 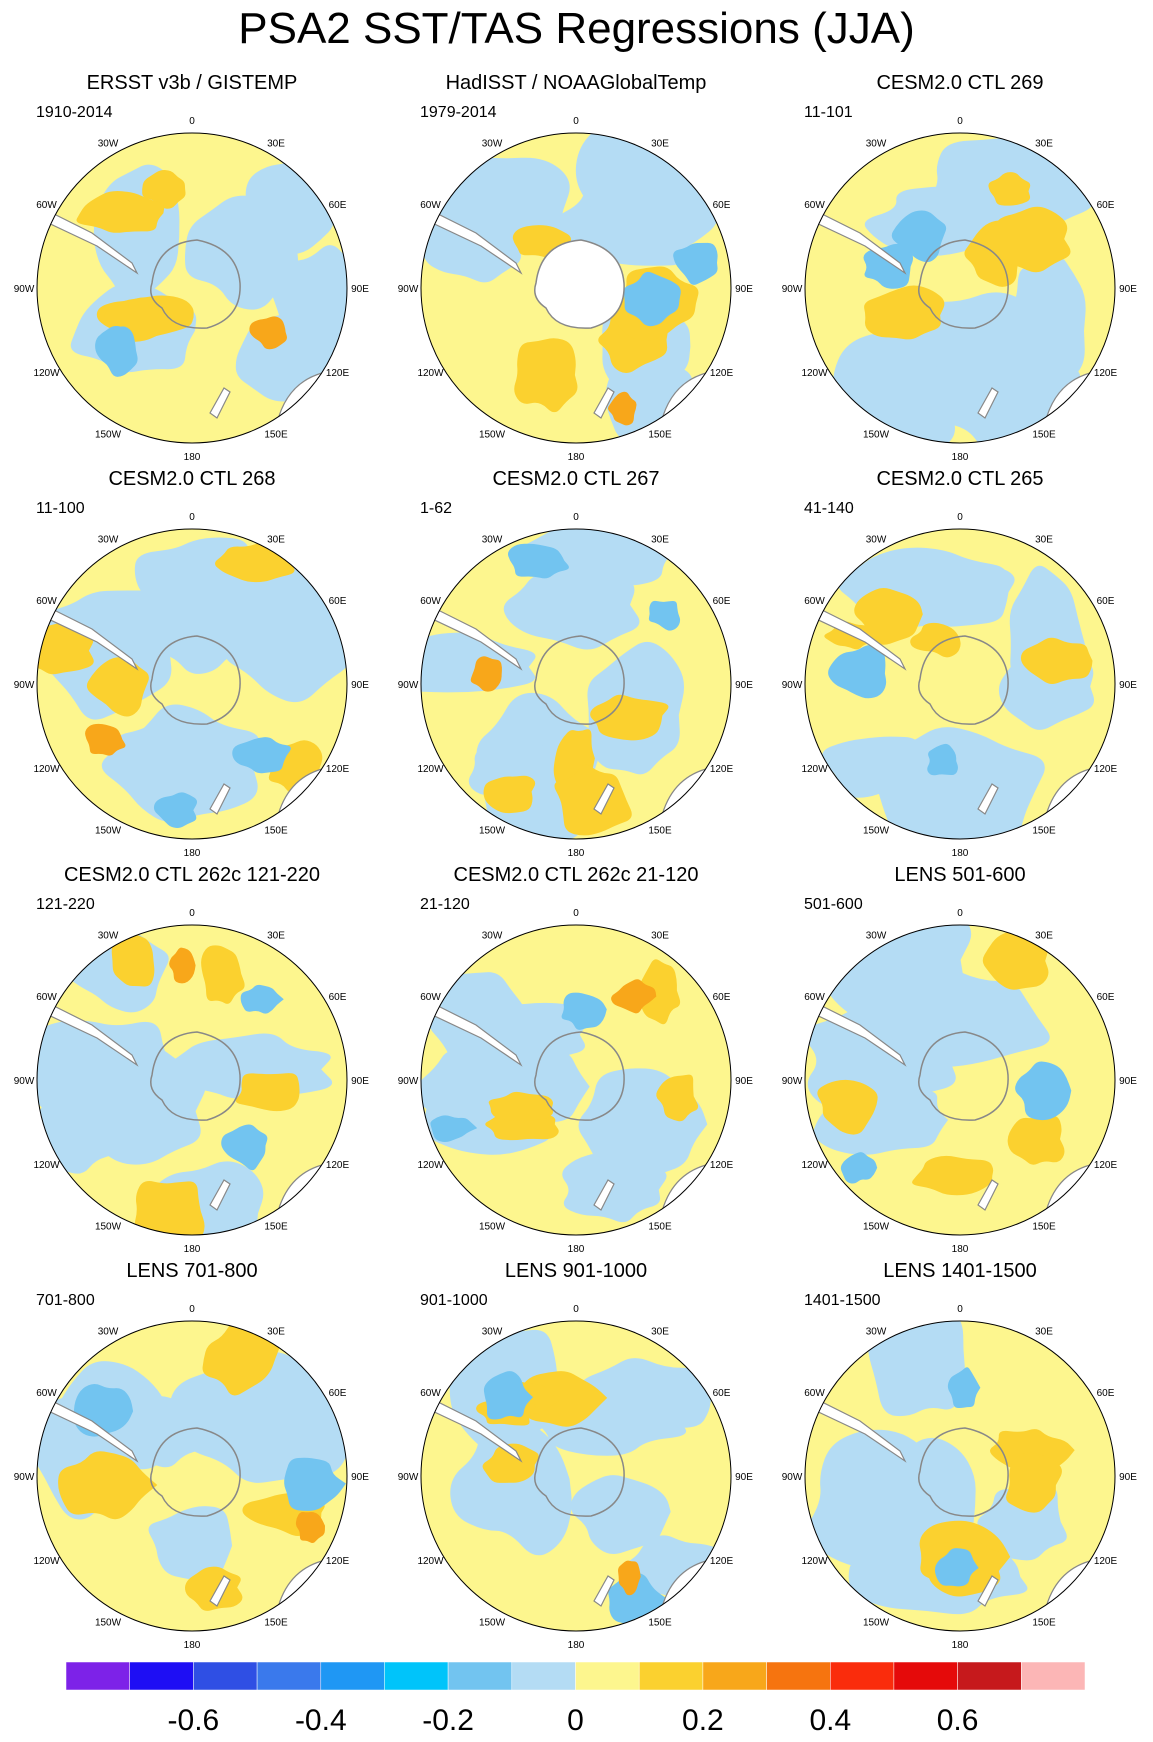 I want to click on colorbar-tick-label: 0.6, so click(x=958, y=1720).